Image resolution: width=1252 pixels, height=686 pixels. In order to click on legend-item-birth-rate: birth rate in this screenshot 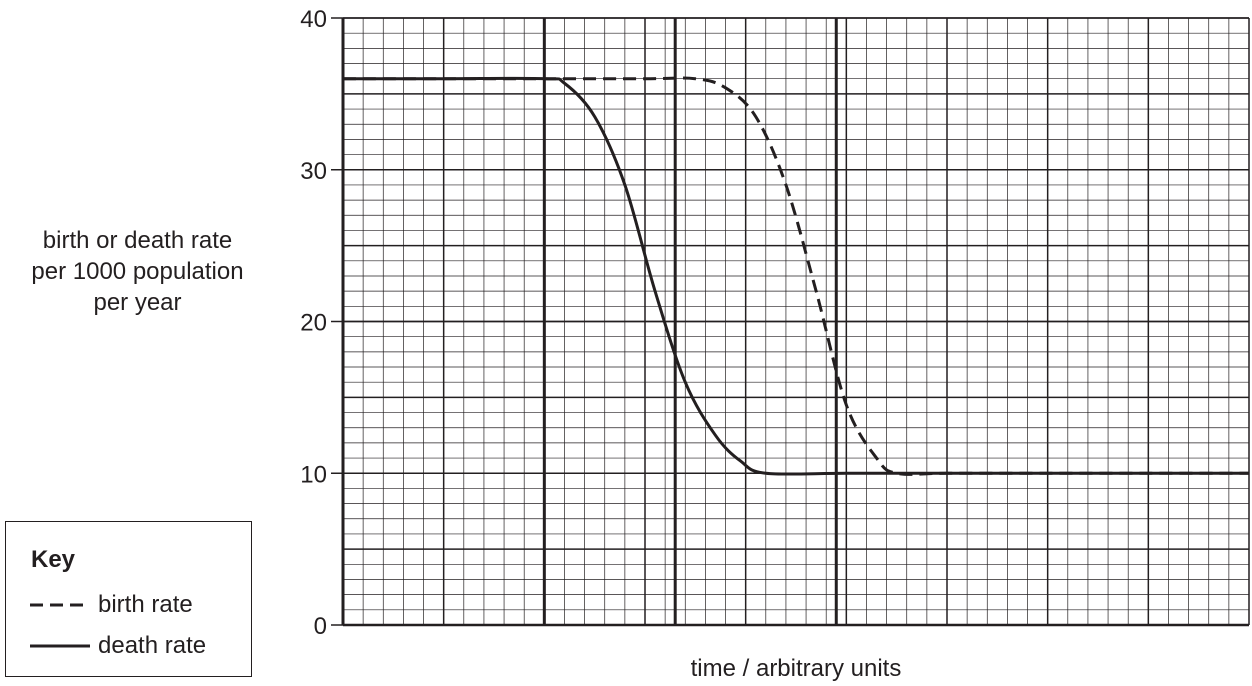, I will do `click(111, 605)`.